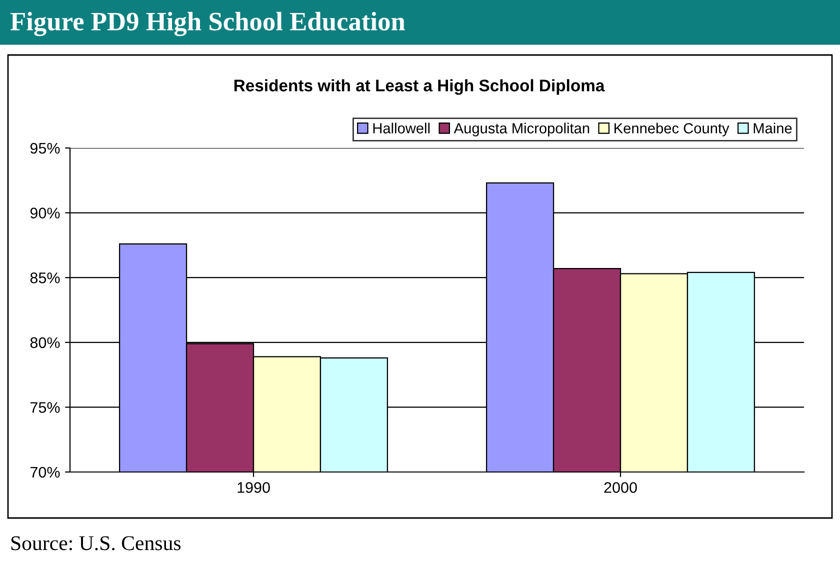 The height and width of the screenshot is (564, 840). What do you see at coordinates (45, 213) in the screenshot?
I see `y-tick-label: 90%` at bounding box center [45, 213].